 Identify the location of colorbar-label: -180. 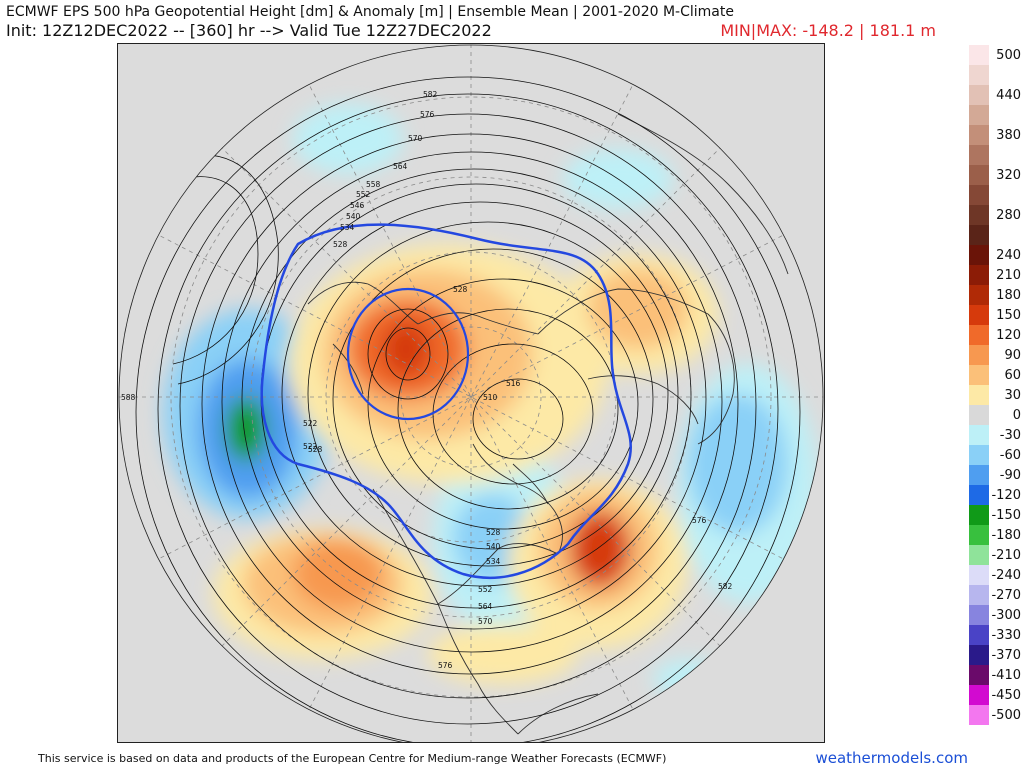
(1006, 535).